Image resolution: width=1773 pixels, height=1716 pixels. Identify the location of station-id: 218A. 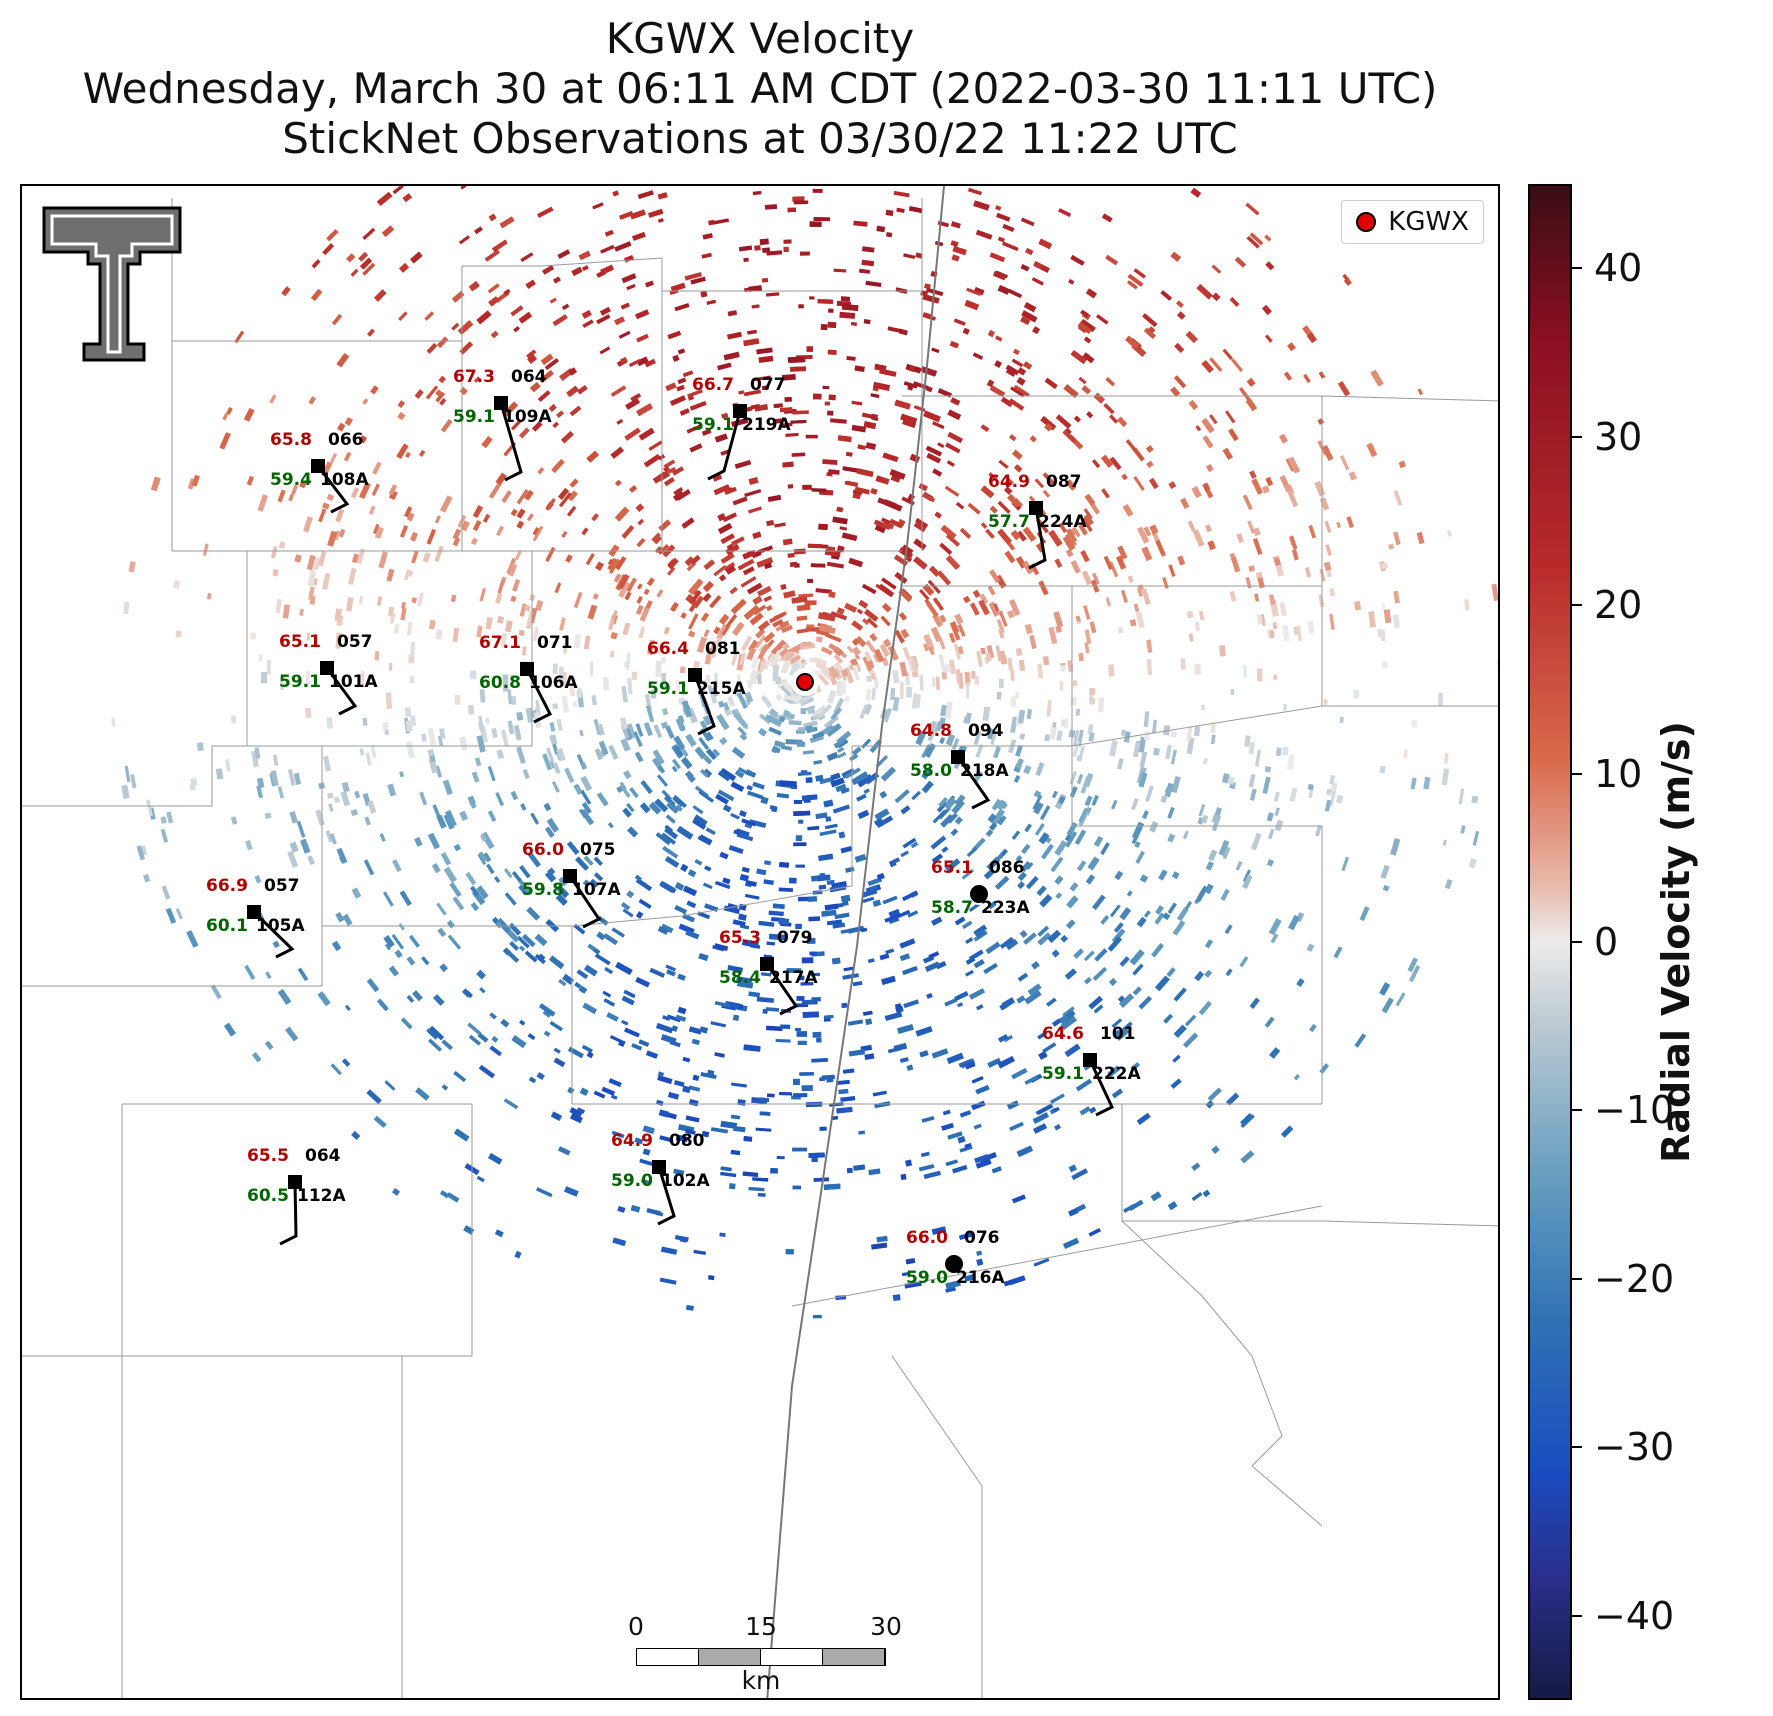
(984, 771).